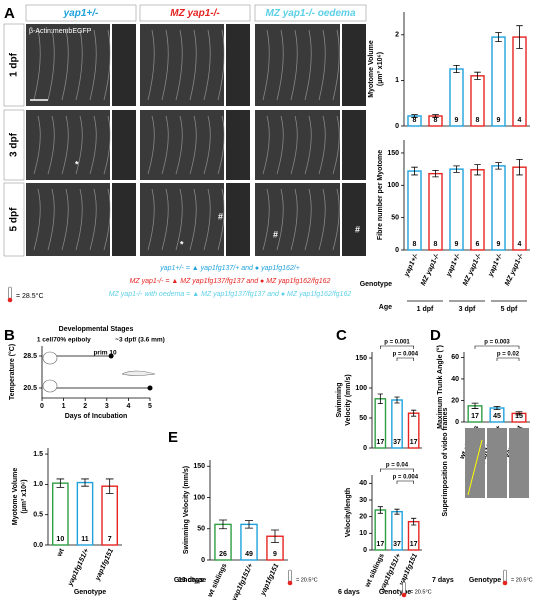 The width and height of the screenshot is (541, 600). Describe the element at coordinates (497, 416) in the screenshot. I see `sample-size: 45` at that location.